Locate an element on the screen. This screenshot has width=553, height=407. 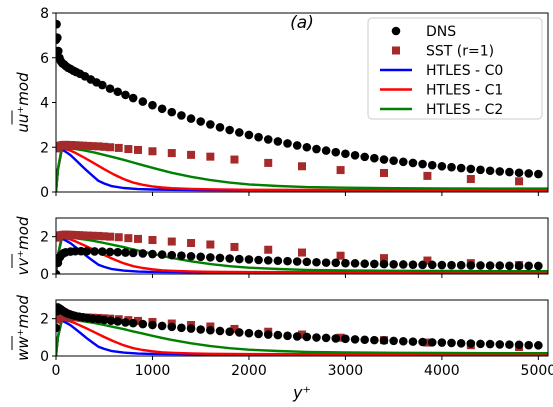
plot-marks is located at coordinates (302, 252).